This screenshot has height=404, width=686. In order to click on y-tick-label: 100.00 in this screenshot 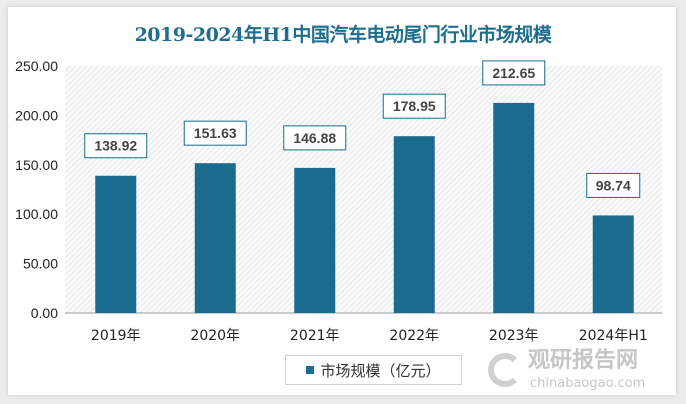, I will do `click(36, 214)`.